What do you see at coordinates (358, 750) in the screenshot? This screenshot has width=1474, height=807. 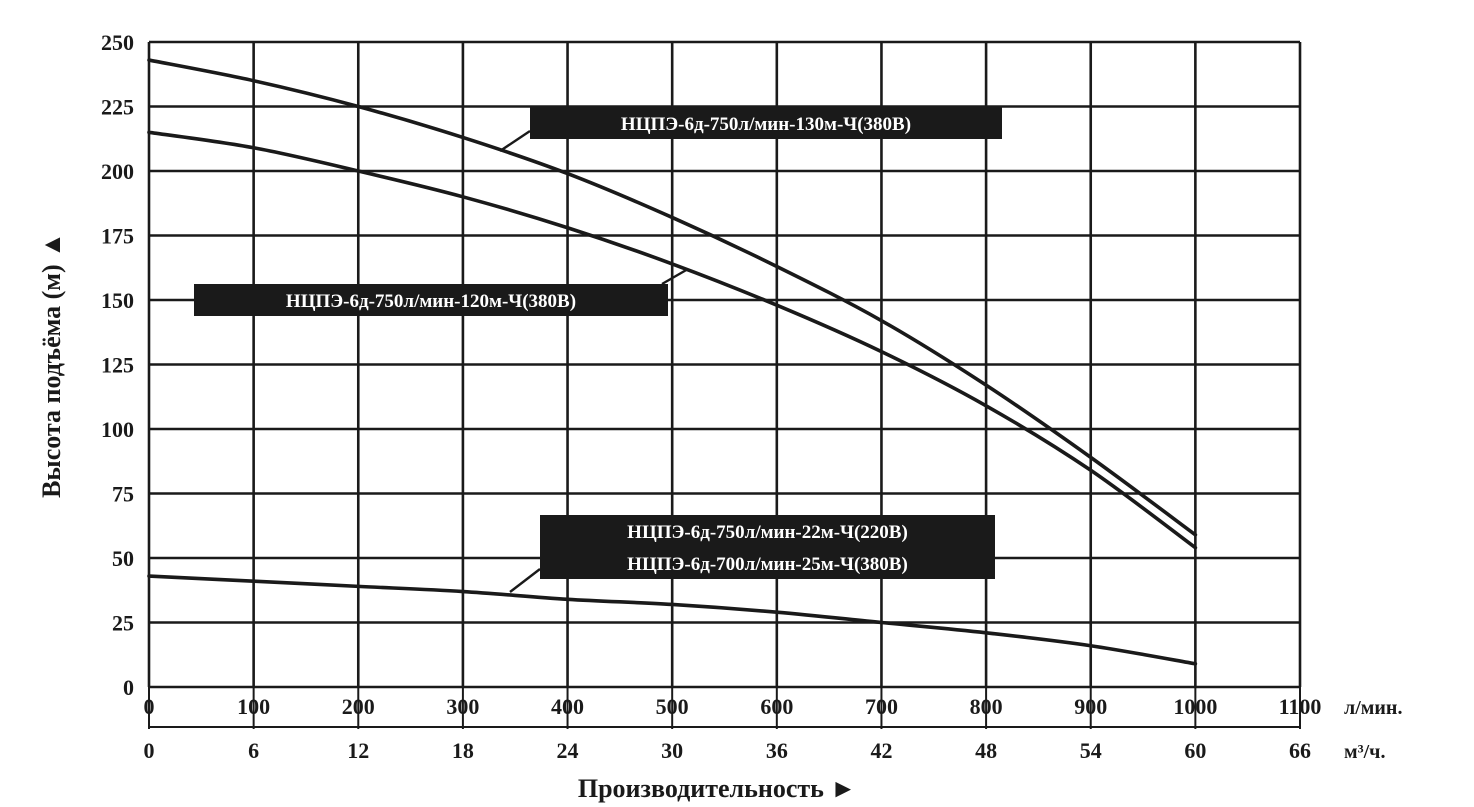 I see `x2-tick-label: 12` at bounding box center [358, 750].